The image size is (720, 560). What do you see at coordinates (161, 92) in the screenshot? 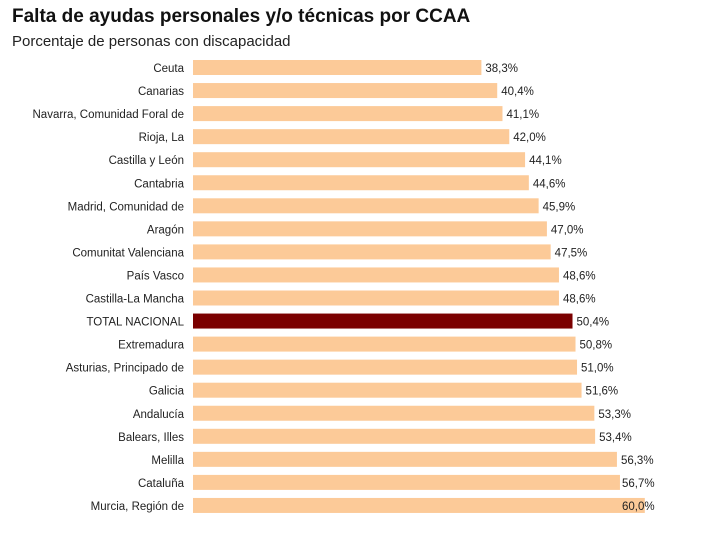
I see `category-label: Canarias` at bounding box center [161, 92].